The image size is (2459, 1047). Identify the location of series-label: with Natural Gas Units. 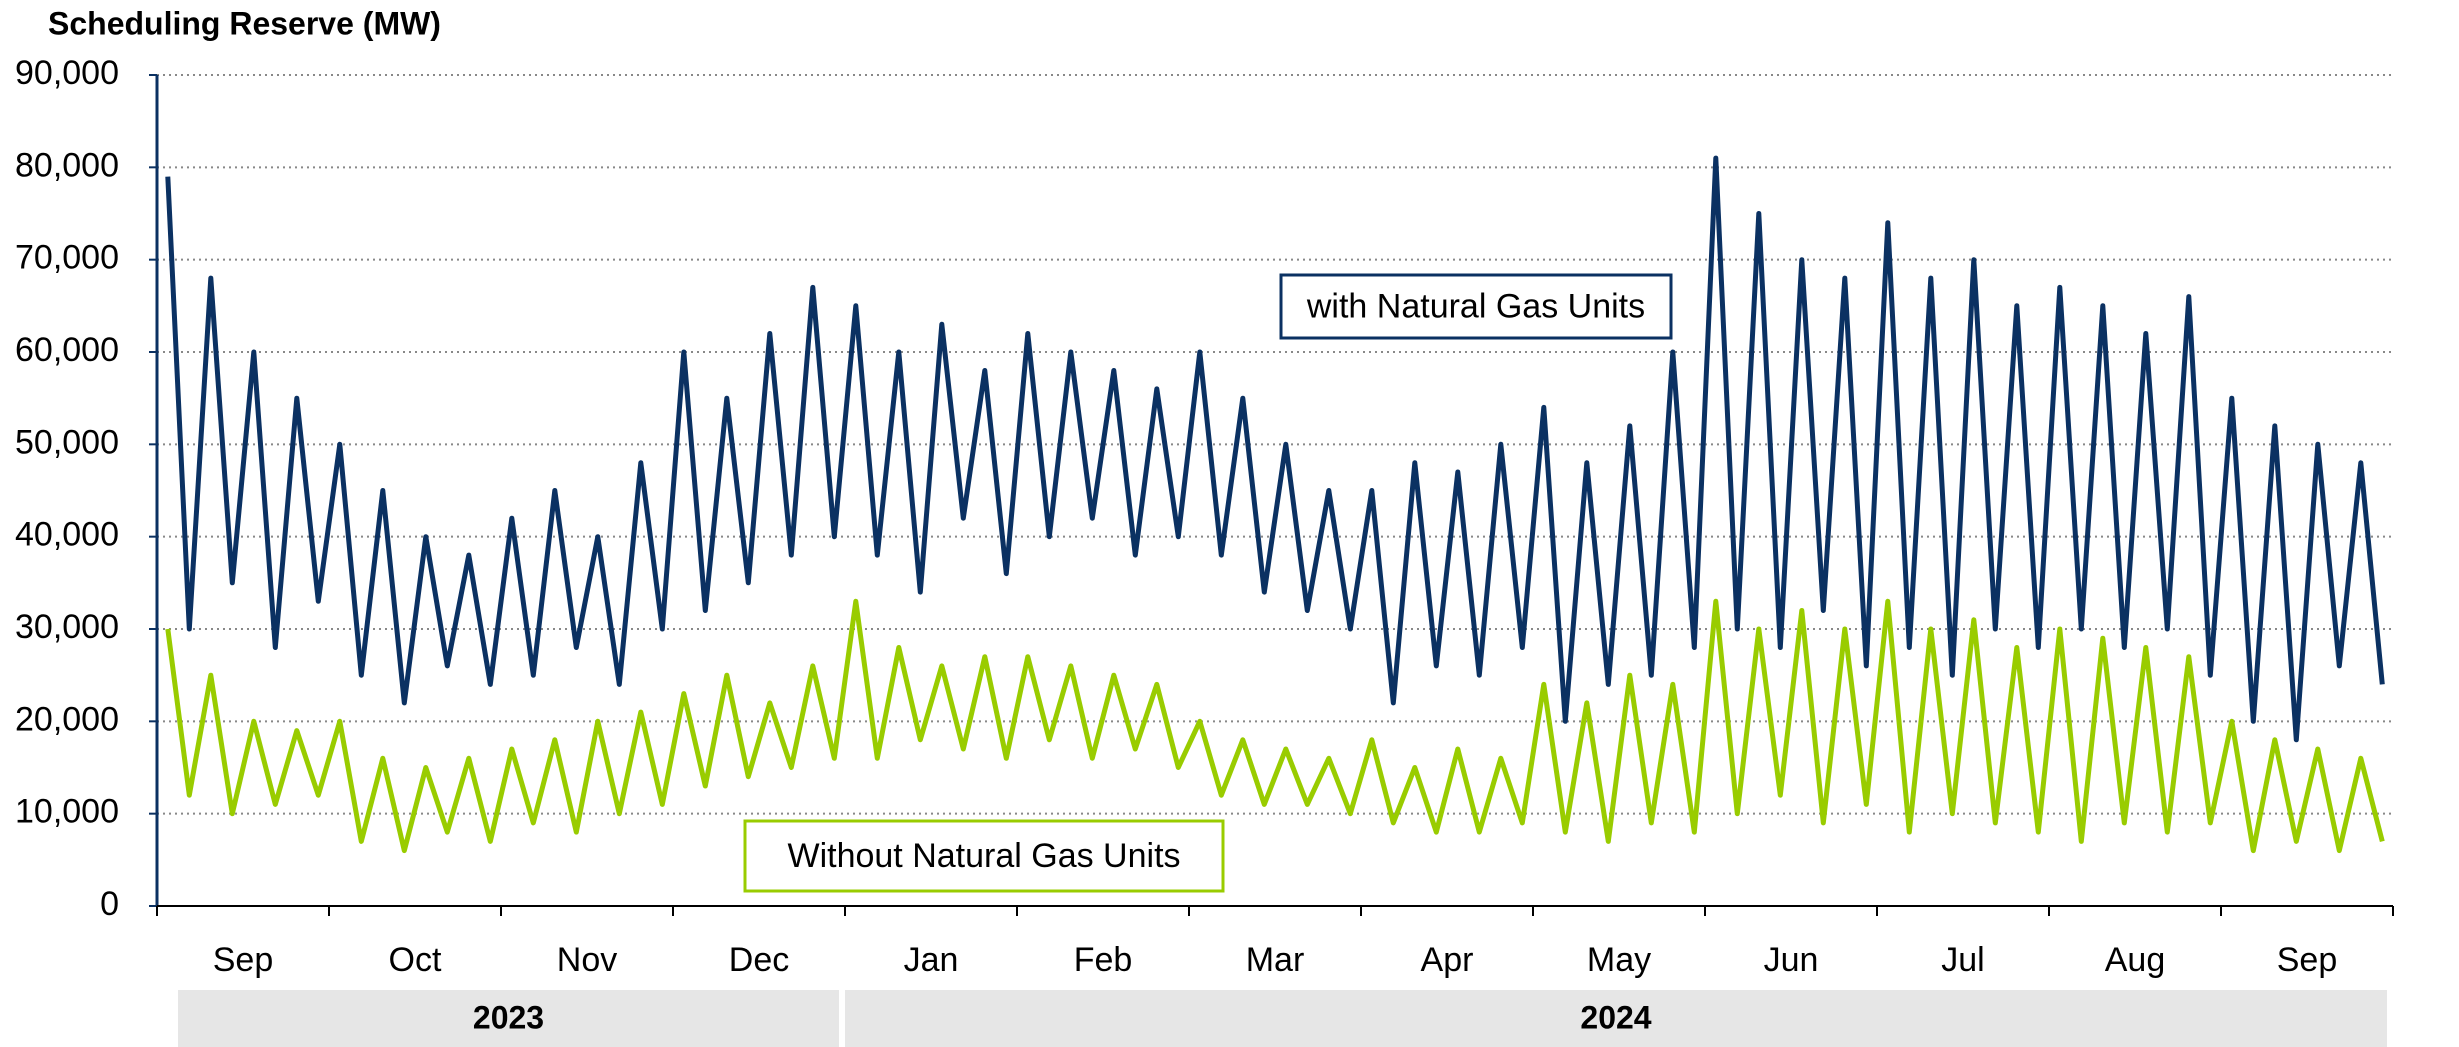
(1475, 306).